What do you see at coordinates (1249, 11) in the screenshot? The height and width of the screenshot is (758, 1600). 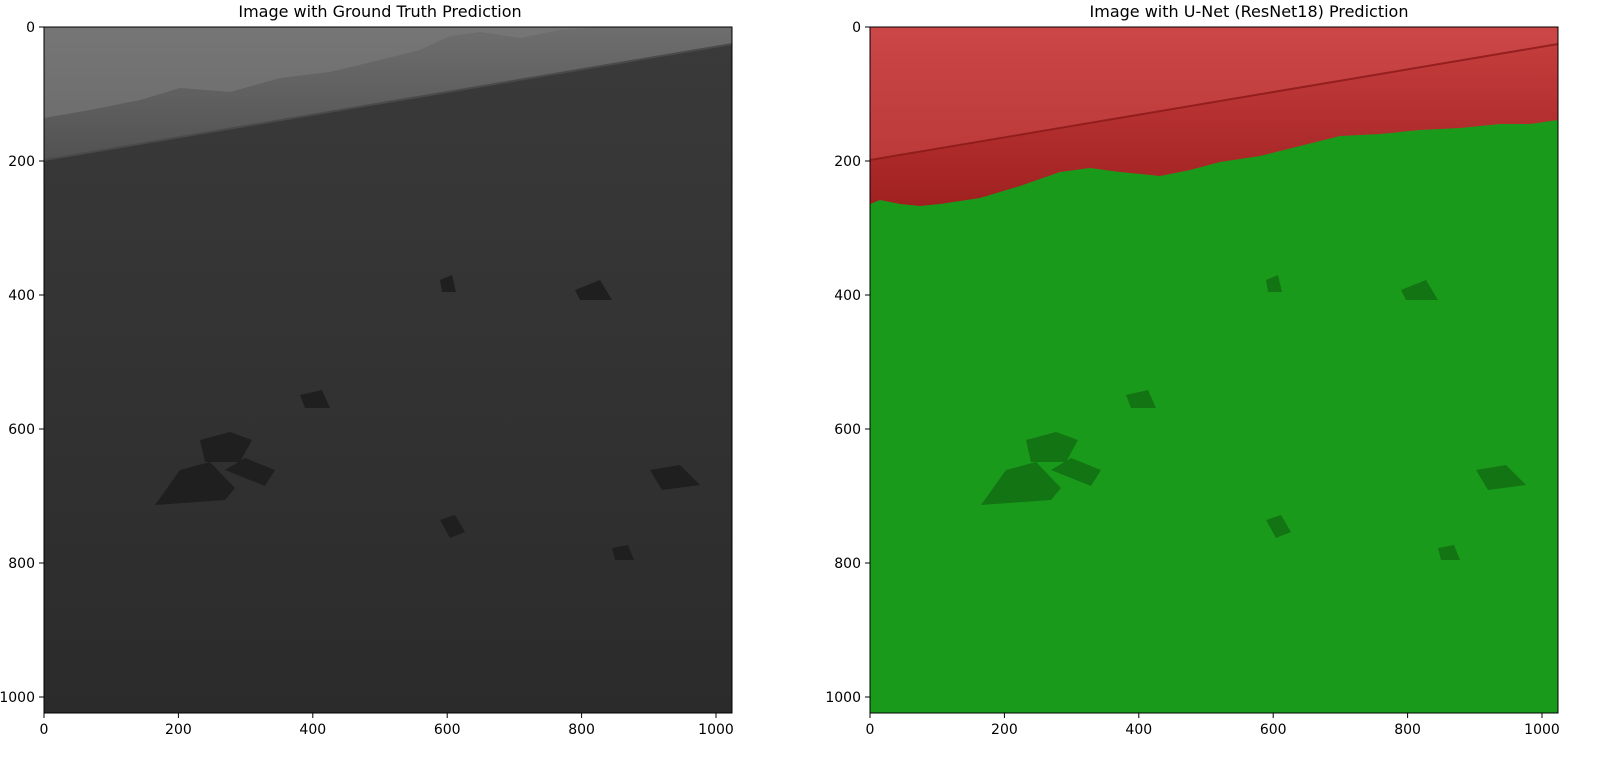 I see `panel-title: Image with U-Net (ResNet18) Prediction` at bounding box center [1249, 11].